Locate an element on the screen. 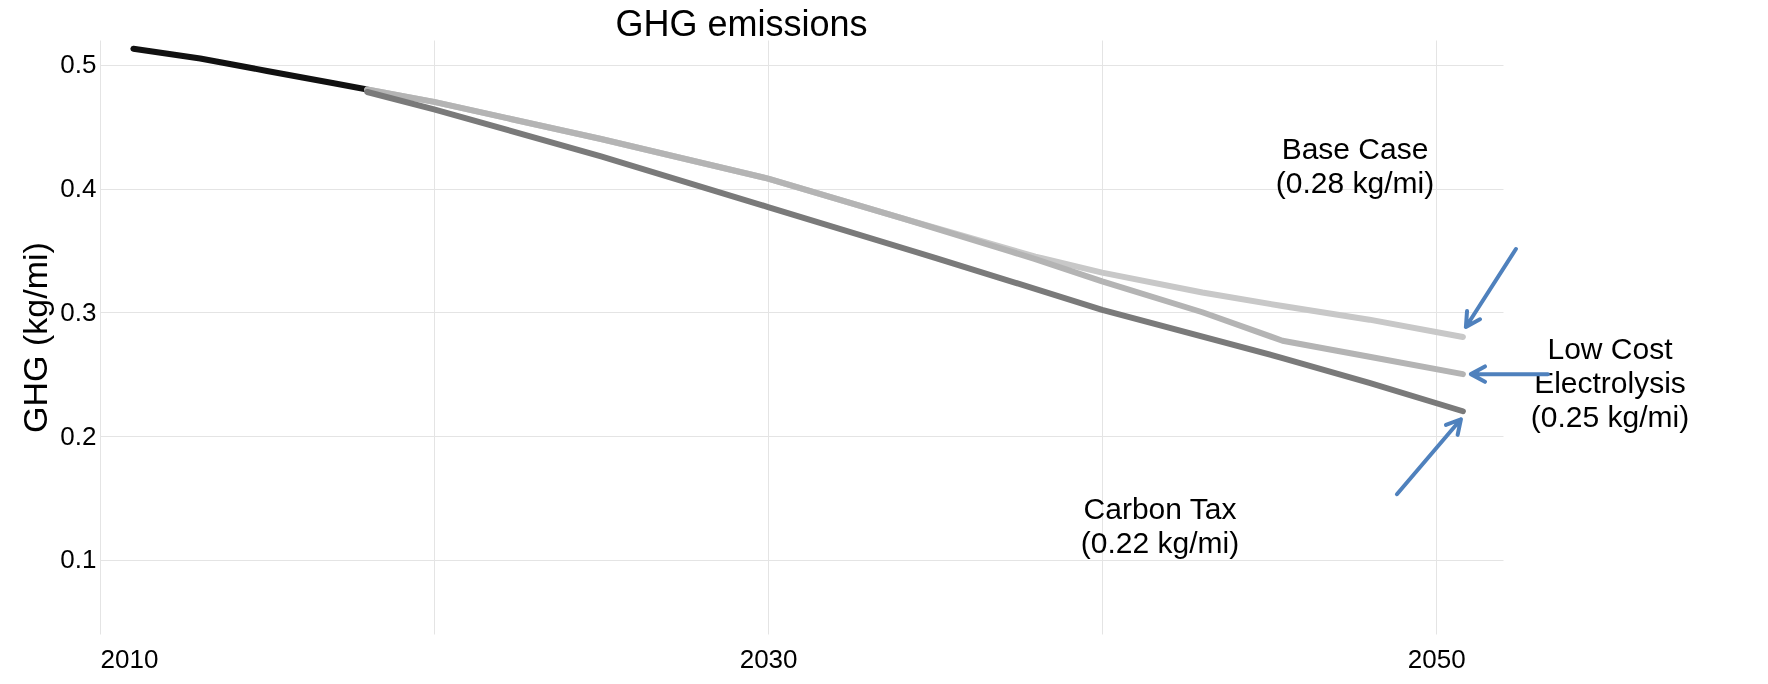 This screenshot has height=684, width=1768. annotation: Base Case (0.28 kg/mi) is located at coordinates (1355, 165).